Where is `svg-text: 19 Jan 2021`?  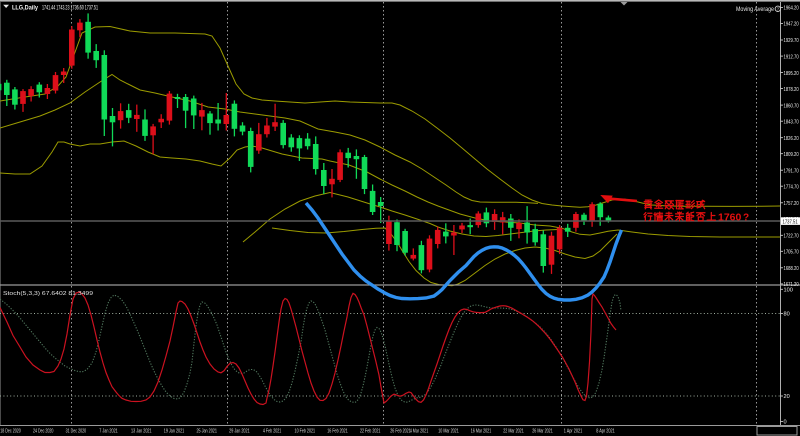
svg-text: 19 Jan 2021 is located at coordinates (174, 431).